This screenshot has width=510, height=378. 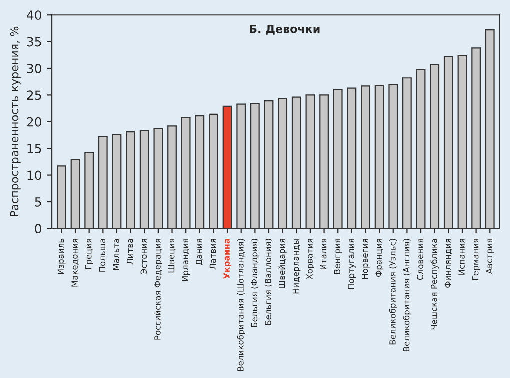 I want to click on x-tick-label: Финляндия, so click(x=448, y=263).